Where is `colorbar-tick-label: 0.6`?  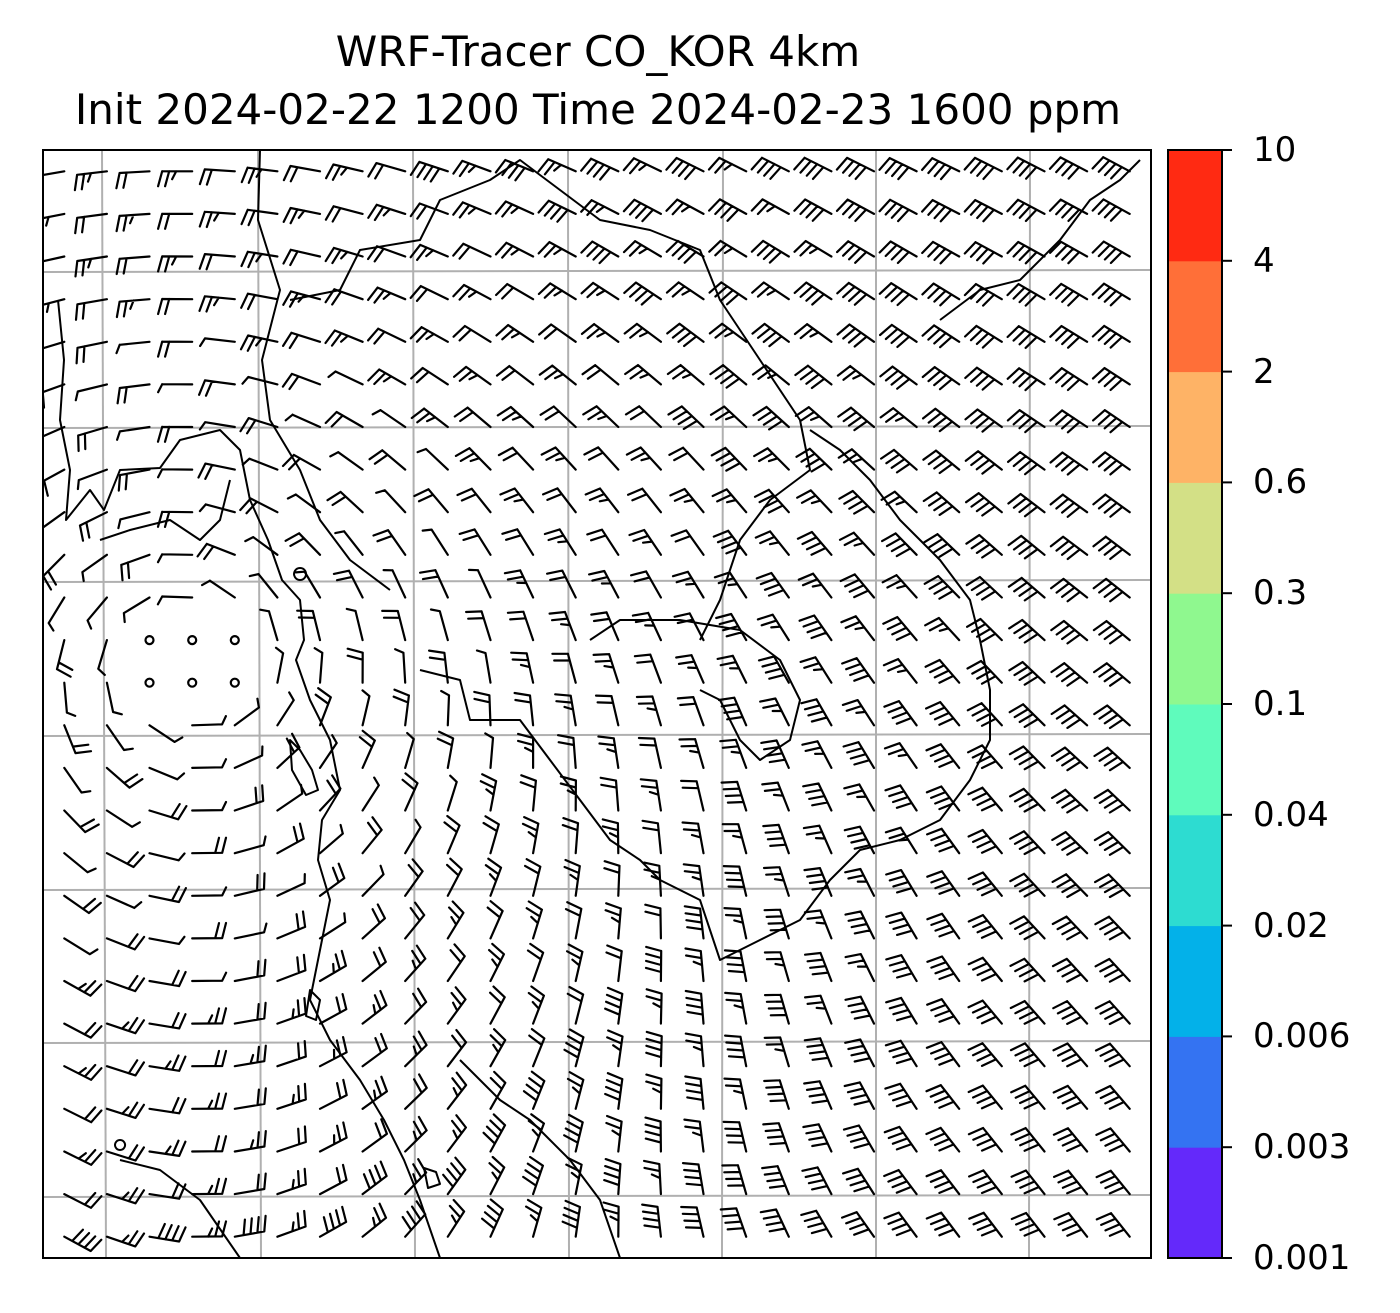 colorbar-tick-label: 0.6 is located at coordinates (1280, 482).